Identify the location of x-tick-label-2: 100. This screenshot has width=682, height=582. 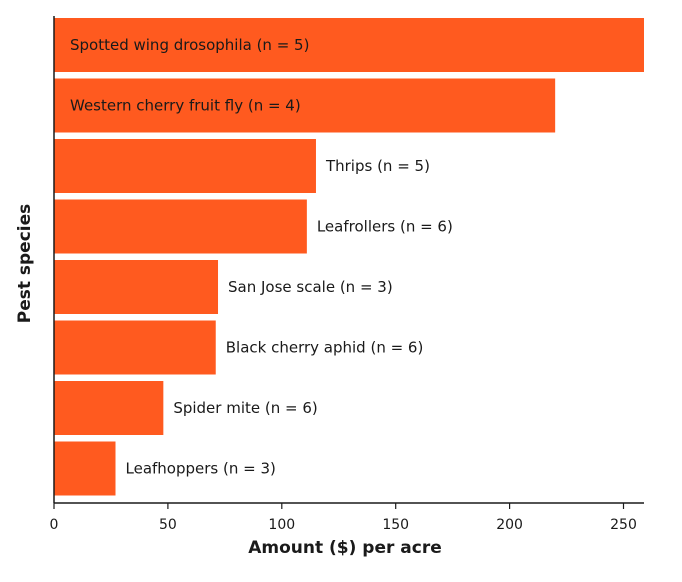
(281, 525).